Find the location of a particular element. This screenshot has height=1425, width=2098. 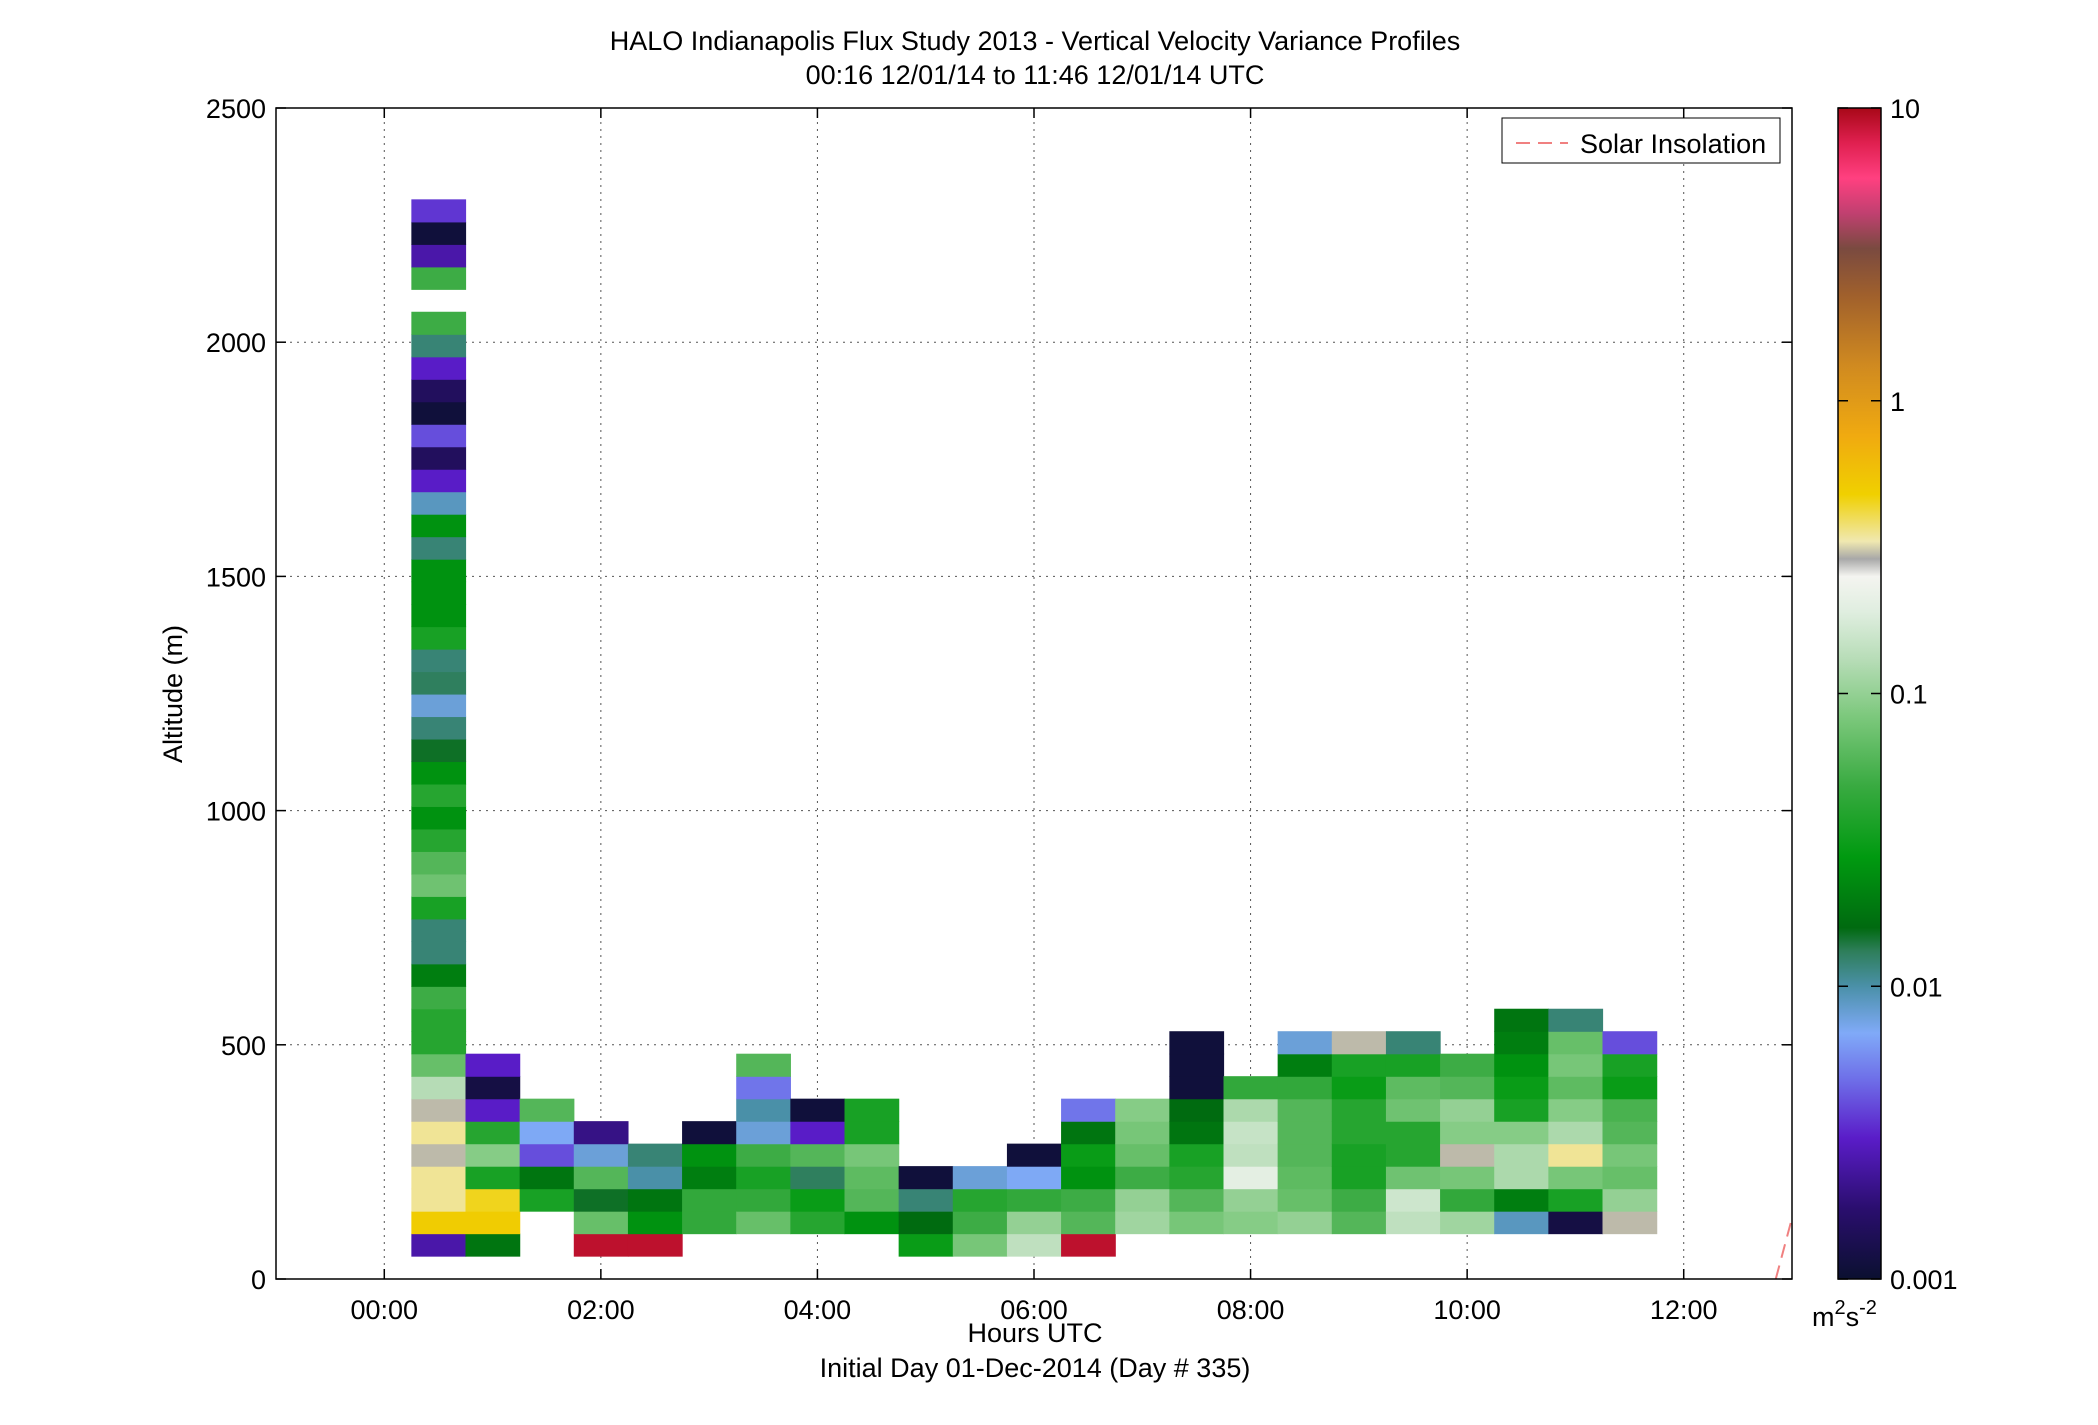

y-tick-label: 0 is located at coordinates (258, 1280).